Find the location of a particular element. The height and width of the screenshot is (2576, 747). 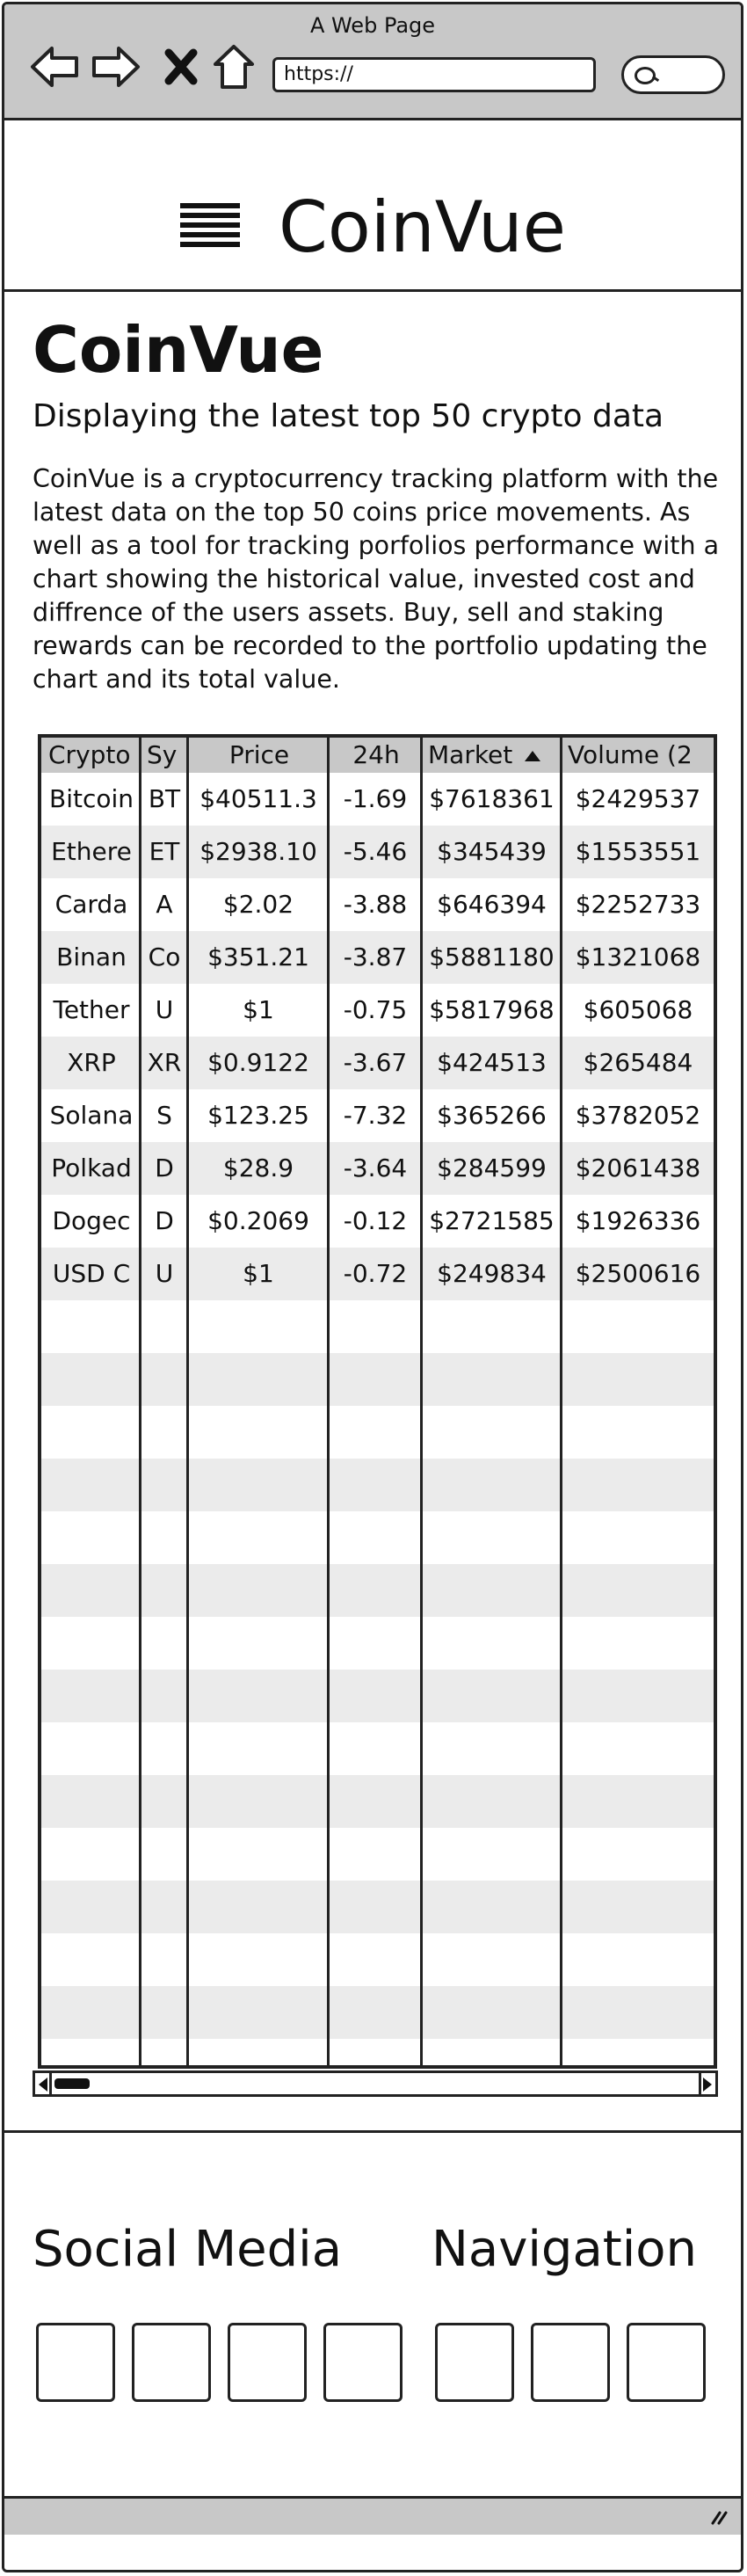

app-brand: CoinVue is located at coordinates (422, 227).